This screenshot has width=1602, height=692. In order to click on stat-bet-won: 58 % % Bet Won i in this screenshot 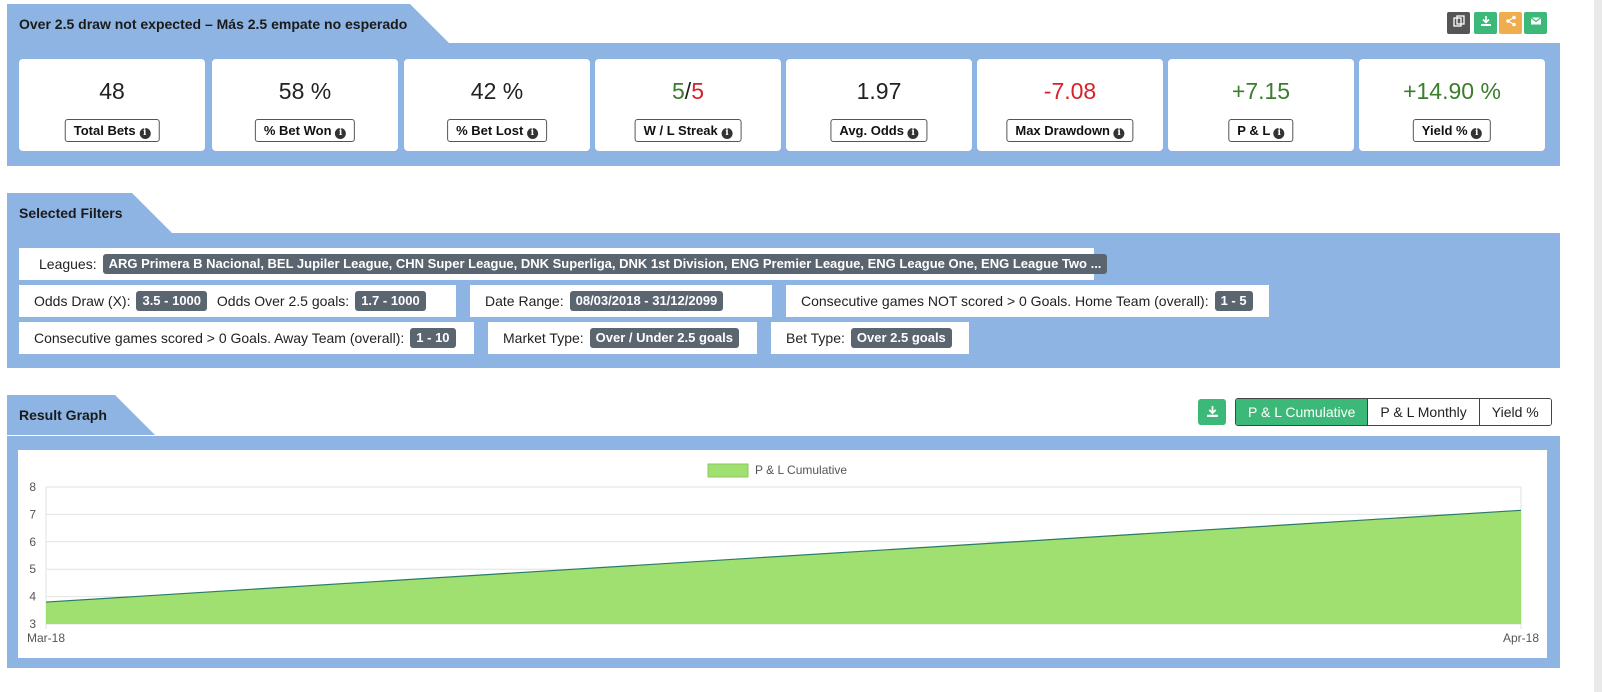, I will do `click(305, 105)`.